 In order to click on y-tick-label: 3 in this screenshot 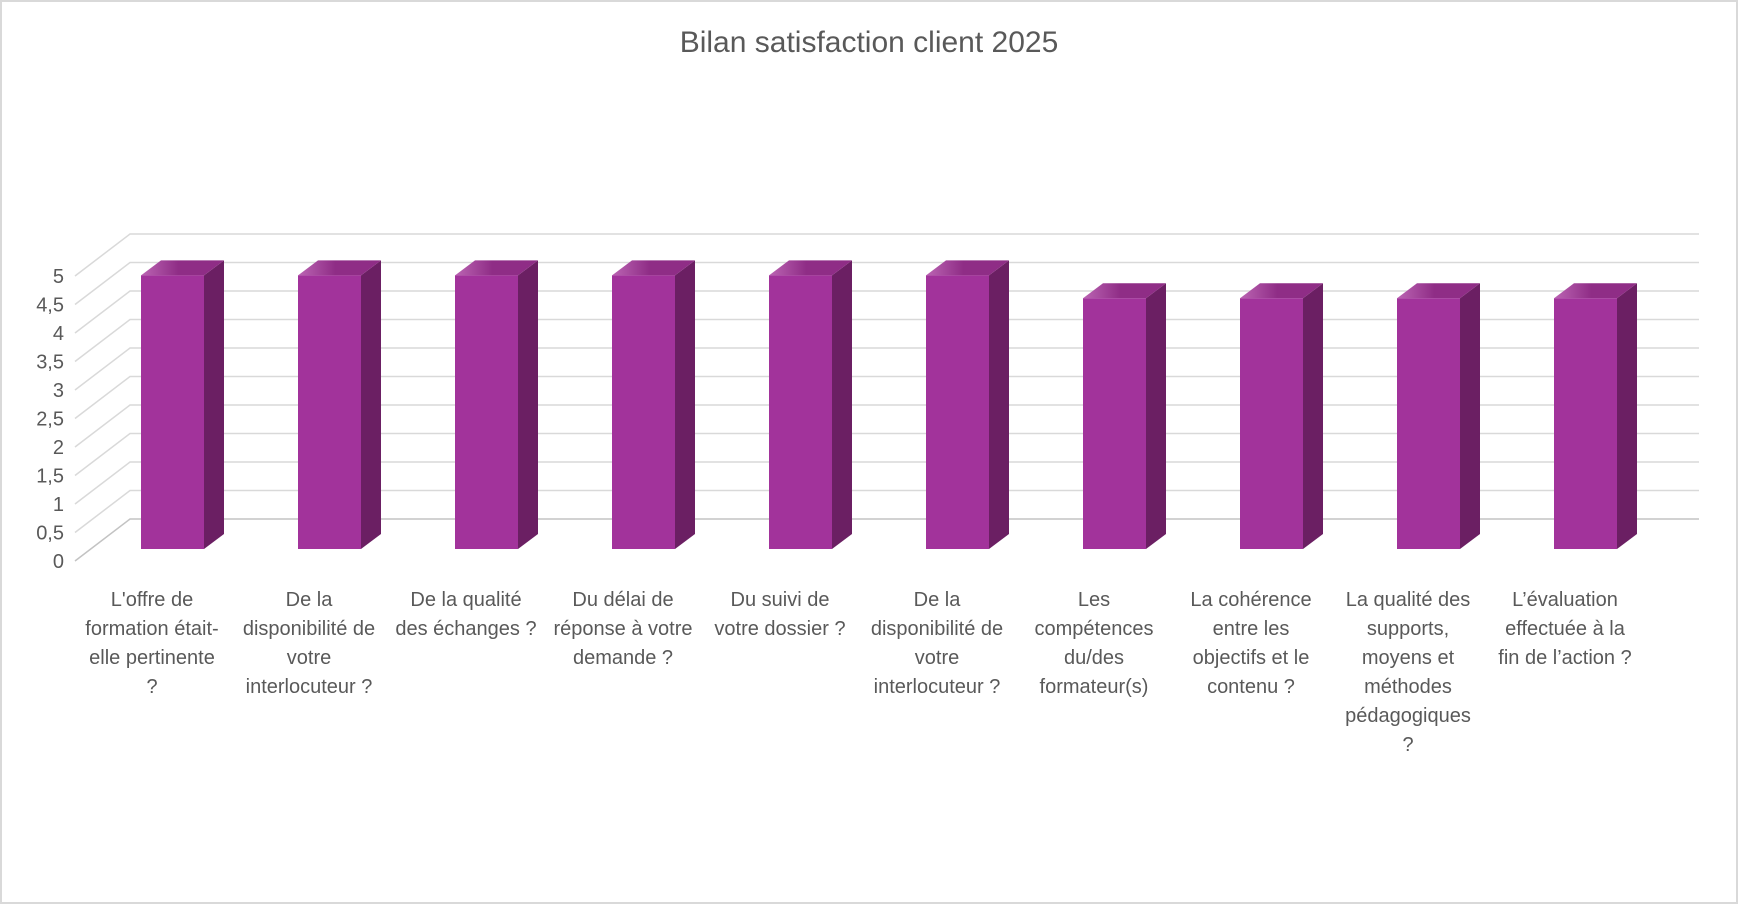, I will do `click(58, 391)`.